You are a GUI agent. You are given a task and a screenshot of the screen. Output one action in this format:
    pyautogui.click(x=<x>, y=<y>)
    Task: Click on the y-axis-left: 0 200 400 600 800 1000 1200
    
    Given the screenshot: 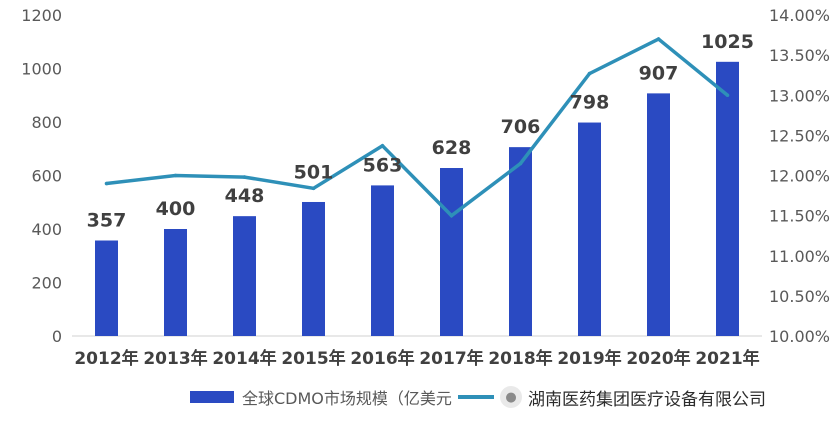 What is the action you would take?
    pyautogui.click(x=41, y=176)
    